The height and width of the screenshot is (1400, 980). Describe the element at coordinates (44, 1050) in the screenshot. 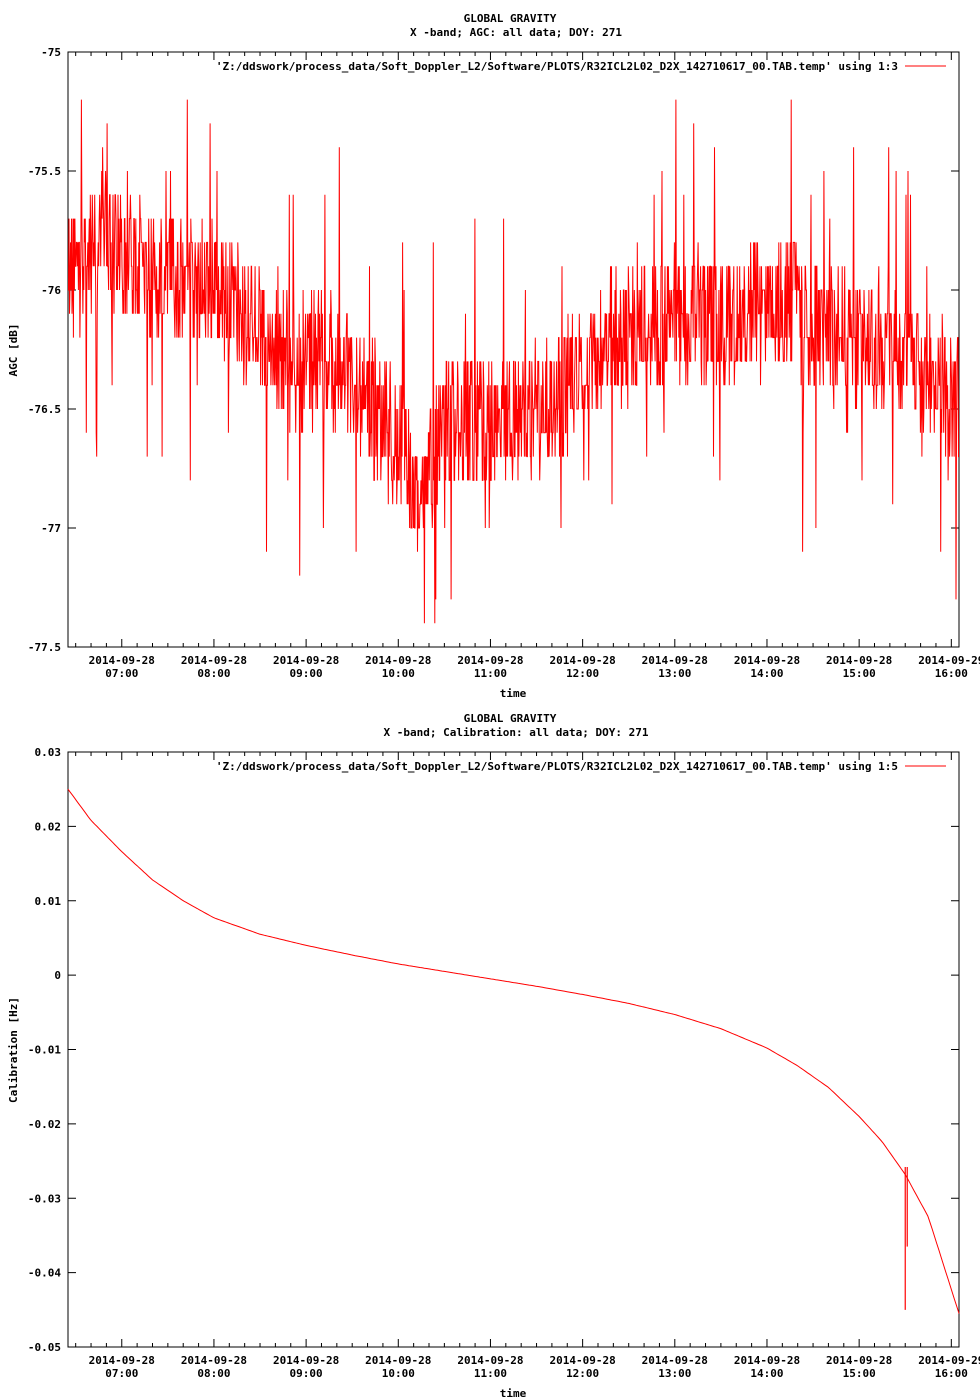

I see `calibration-y-tick-label: -0.01` at that location.